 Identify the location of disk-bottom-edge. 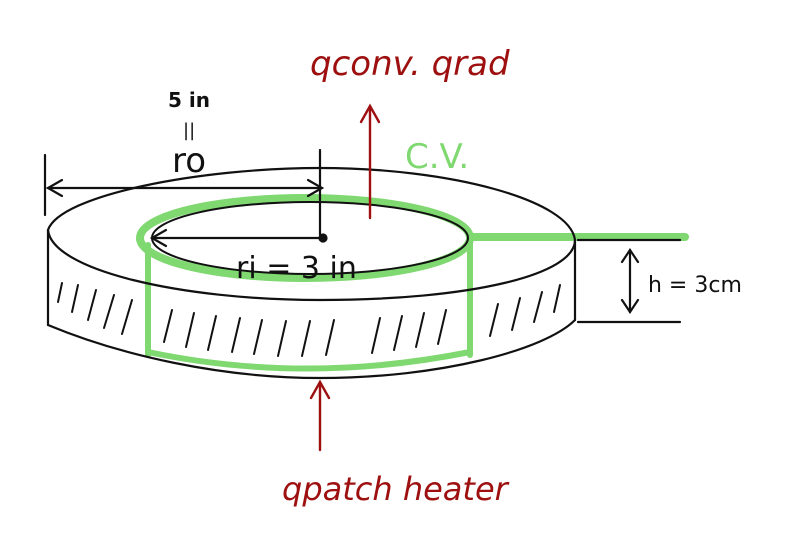
(311, 349).